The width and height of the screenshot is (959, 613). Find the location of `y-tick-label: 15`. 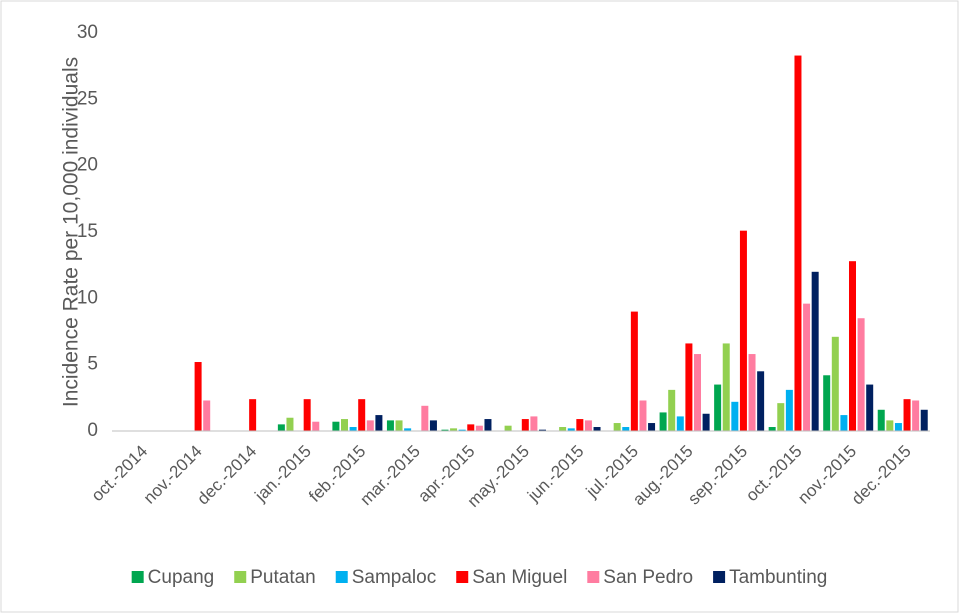

y-tick-label: 15 is located at coordinates (87, 231).